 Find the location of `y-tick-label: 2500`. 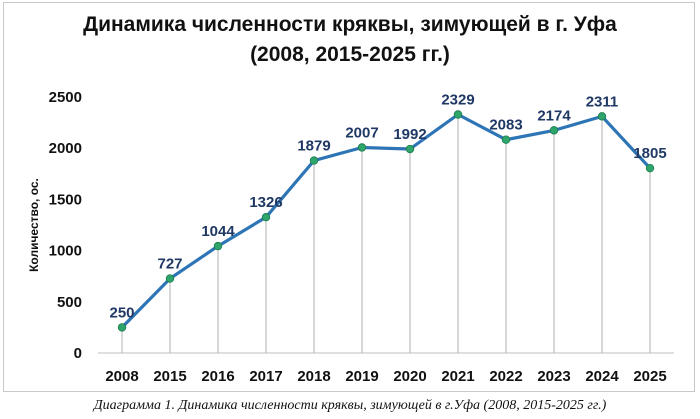

y-tick-label: 2500 is located at coordinates (65, 97).